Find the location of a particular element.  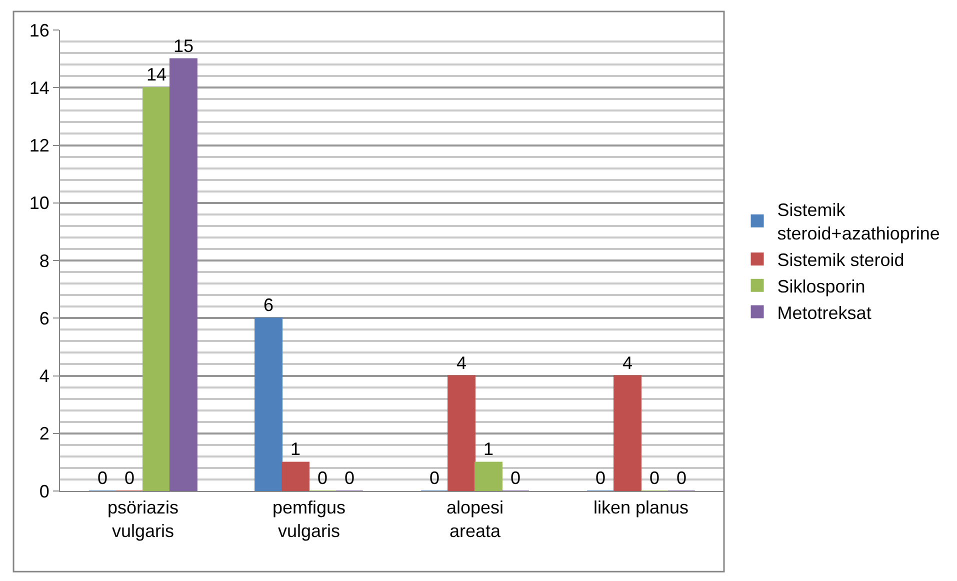

y-tick-label: 0 is located at coordinates (44, 491).